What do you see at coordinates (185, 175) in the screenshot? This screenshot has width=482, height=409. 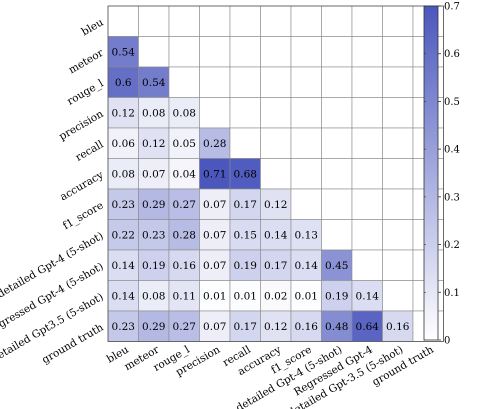 I see `cell-value: 0.04` at bounding box center [185, 175].